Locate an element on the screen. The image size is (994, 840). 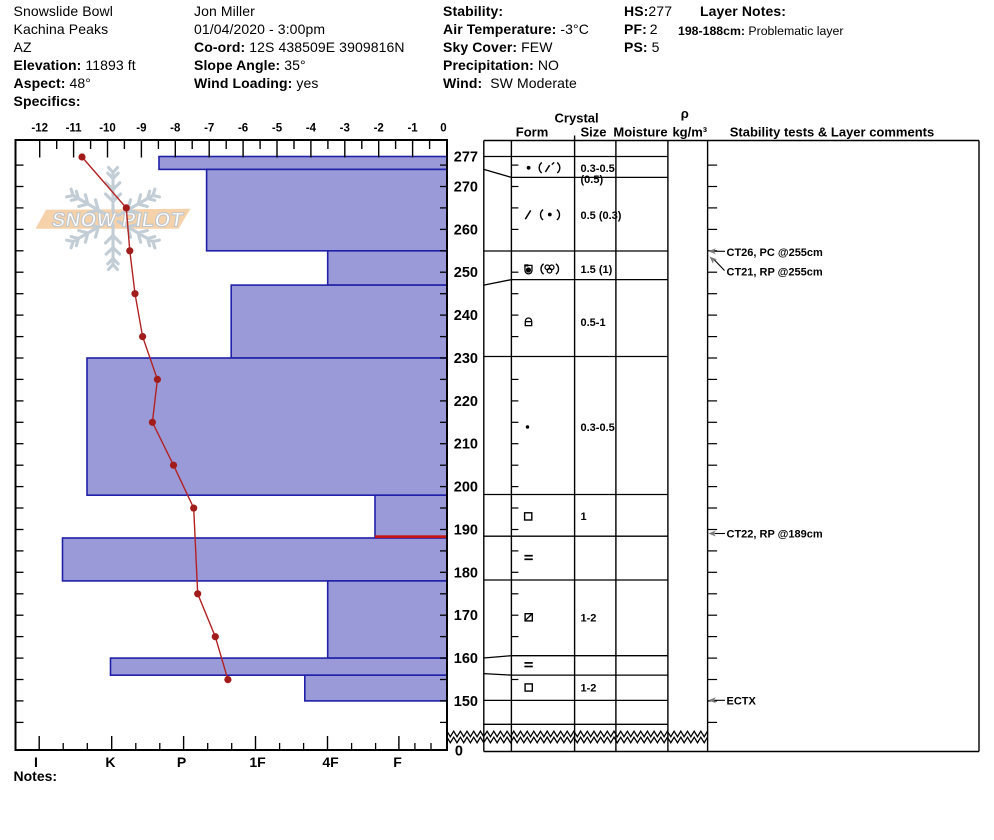
svg-text: 180 is located at coordinates (466, 573).